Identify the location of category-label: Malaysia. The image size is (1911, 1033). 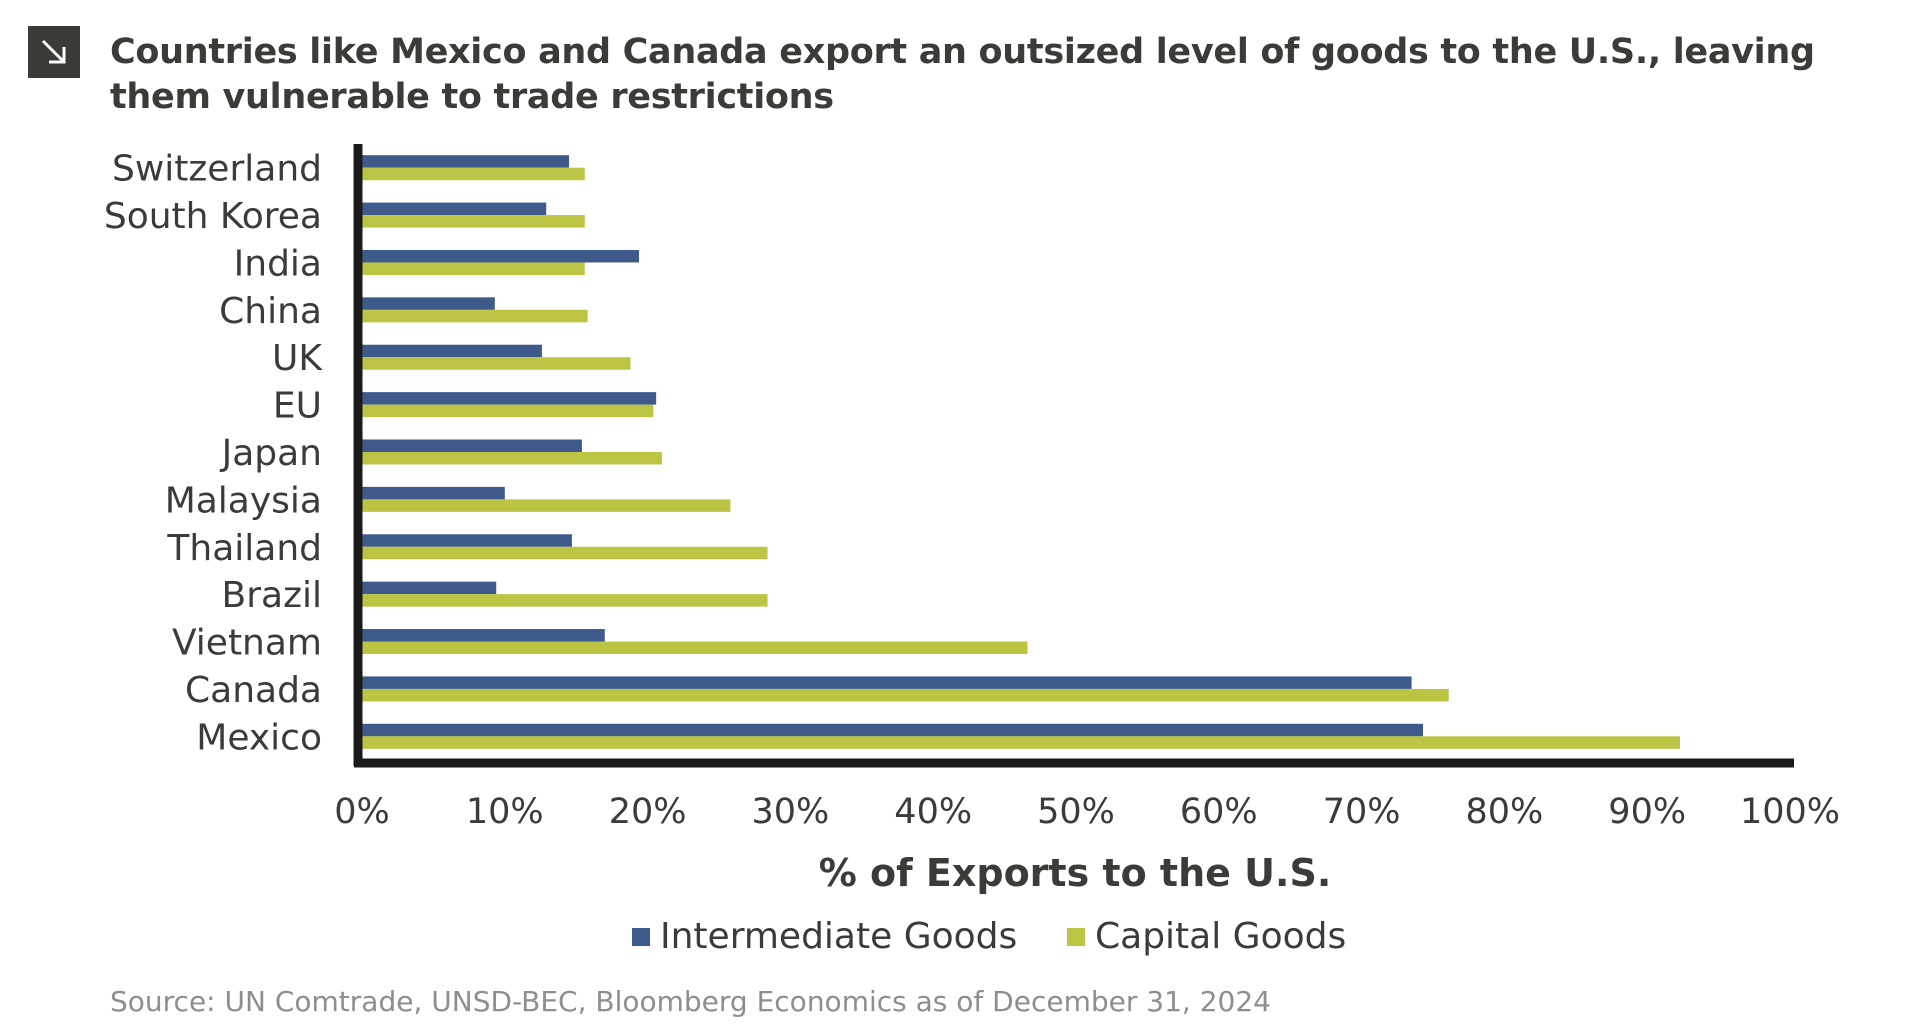
(243, 500).